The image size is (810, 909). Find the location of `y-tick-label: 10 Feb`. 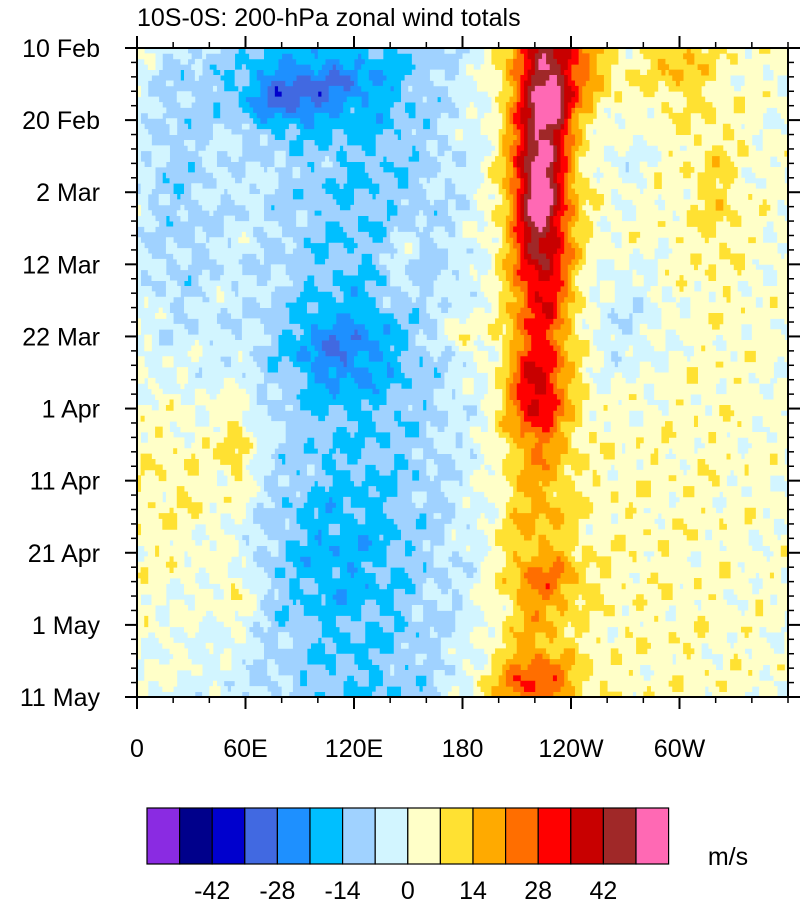

y-tick-label: 10 Feb is located at coordinates (61, 49).